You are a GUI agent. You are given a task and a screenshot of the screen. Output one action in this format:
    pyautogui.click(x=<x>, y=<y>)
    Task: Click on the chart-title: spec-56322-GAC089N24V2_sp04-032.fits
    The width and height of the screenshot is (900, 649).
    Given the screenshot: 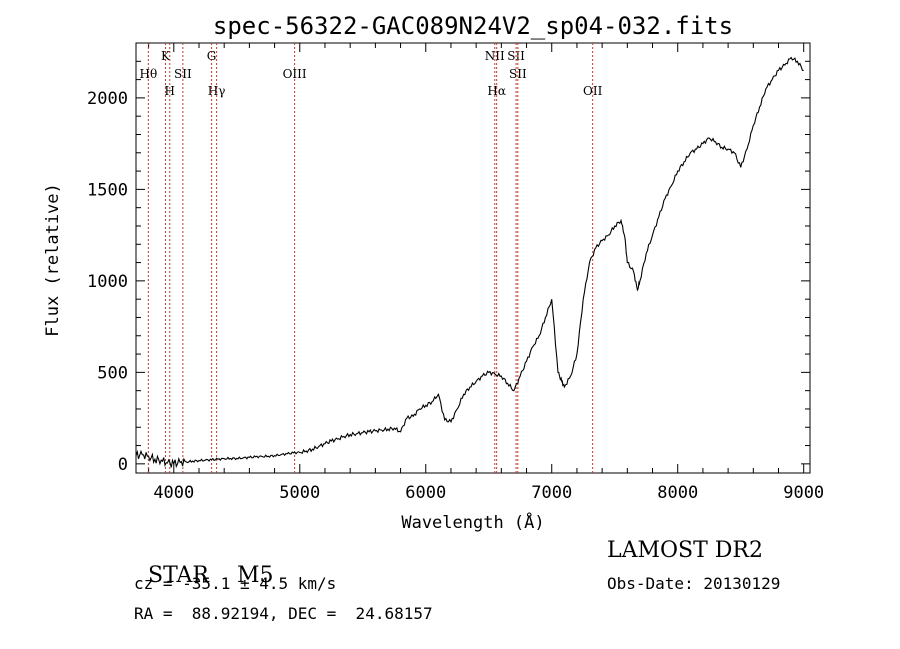 What is the action you would take?
    pyautogui.click(x=473, y=26)
    